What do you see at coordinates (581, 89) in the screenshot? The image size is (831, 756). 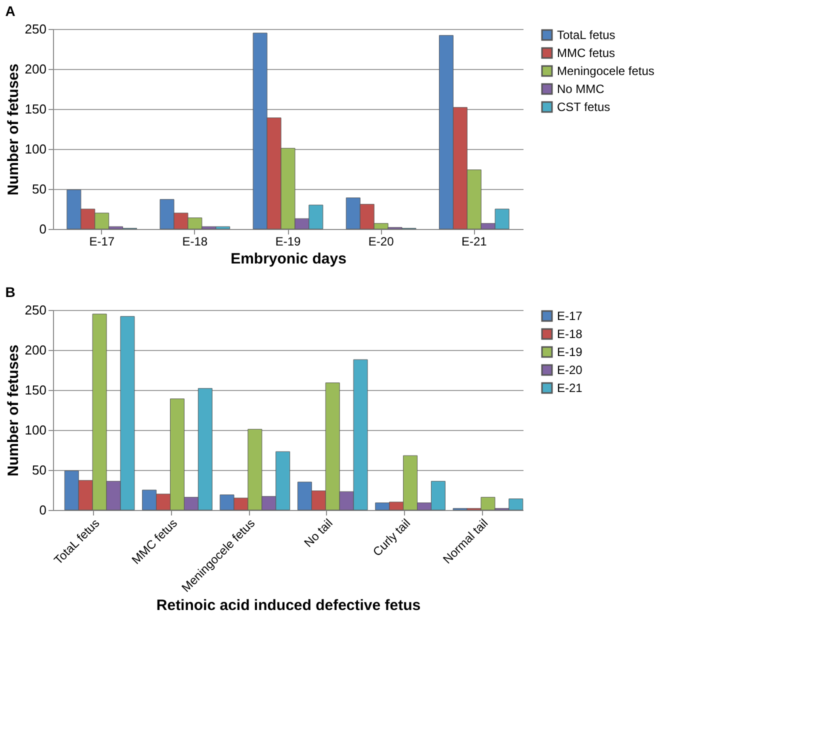 I see `legend-label: No MMC` at bounding box center [581, 89].